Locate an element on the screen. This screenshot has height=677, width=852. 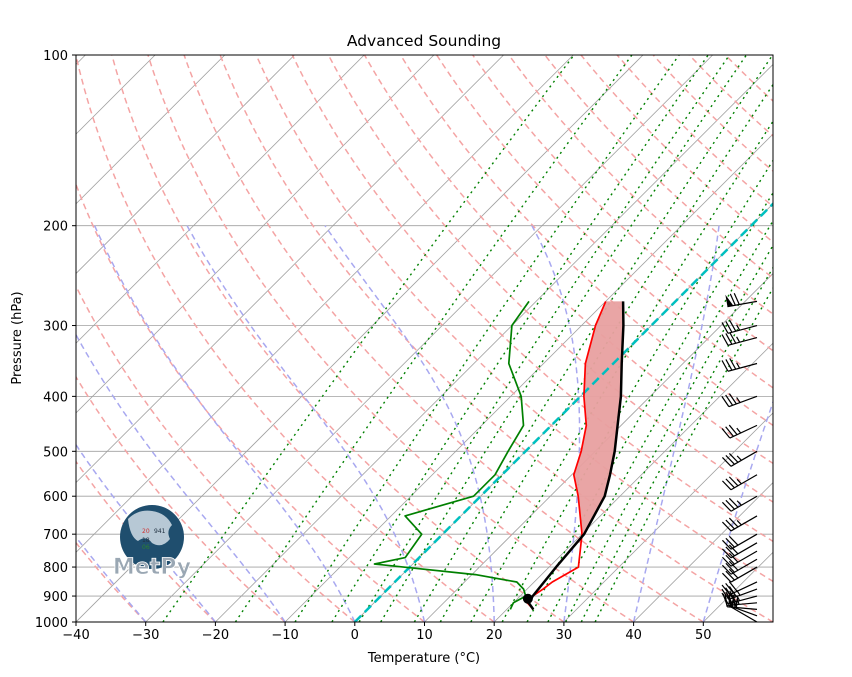
y-tick-label: 600 is located at coordinates (55, 497).